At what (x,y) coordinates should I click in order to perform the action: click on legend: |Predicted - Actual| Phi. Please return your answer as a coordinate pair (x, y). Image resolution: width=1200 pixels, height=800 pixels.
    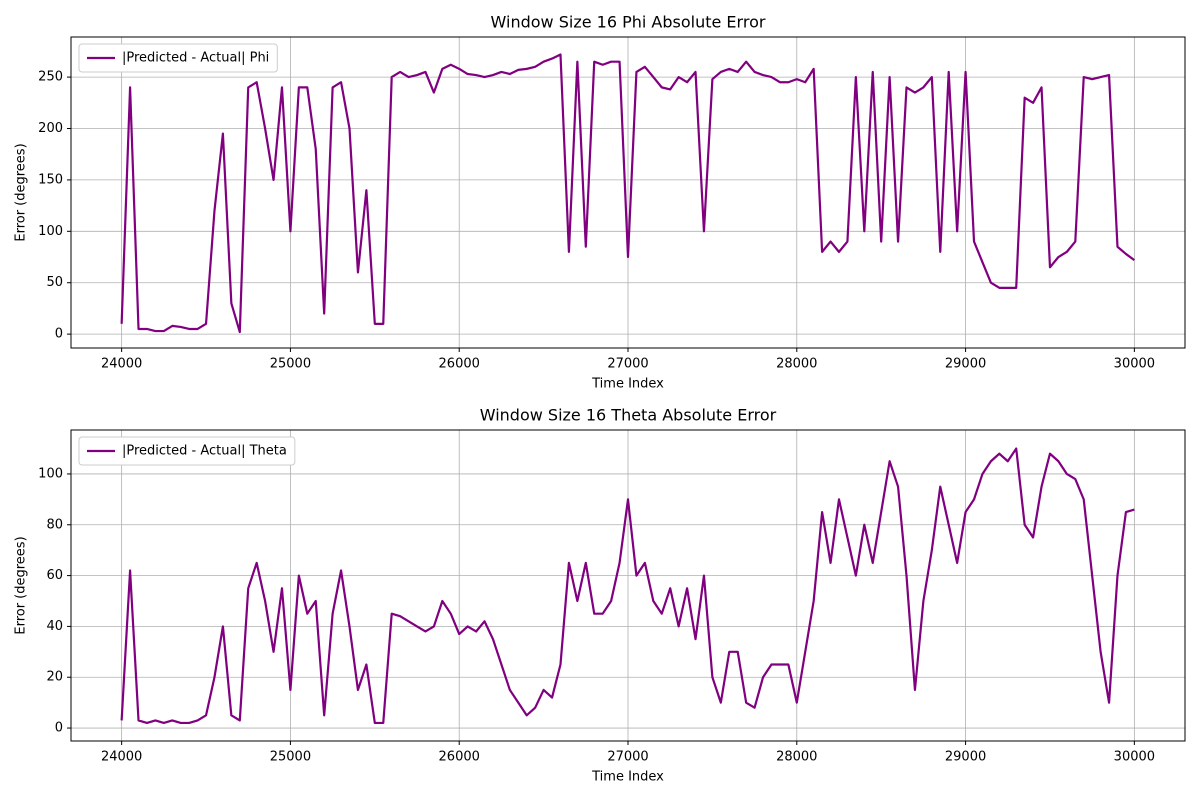
    Looking at the image, I should click on (178, 58).